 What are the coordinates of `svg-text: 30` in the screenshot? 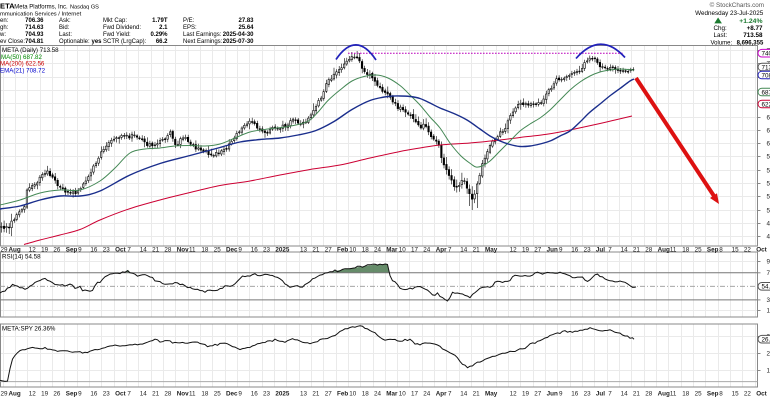 It's located at (768, 300).